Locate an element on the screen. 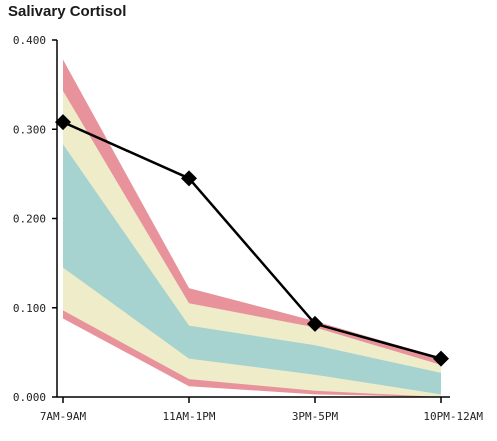 Image resolution: width=497 pixels, height=441 pixels. chart-title: Salivary Cortisol is located at coordinates (67, 11).